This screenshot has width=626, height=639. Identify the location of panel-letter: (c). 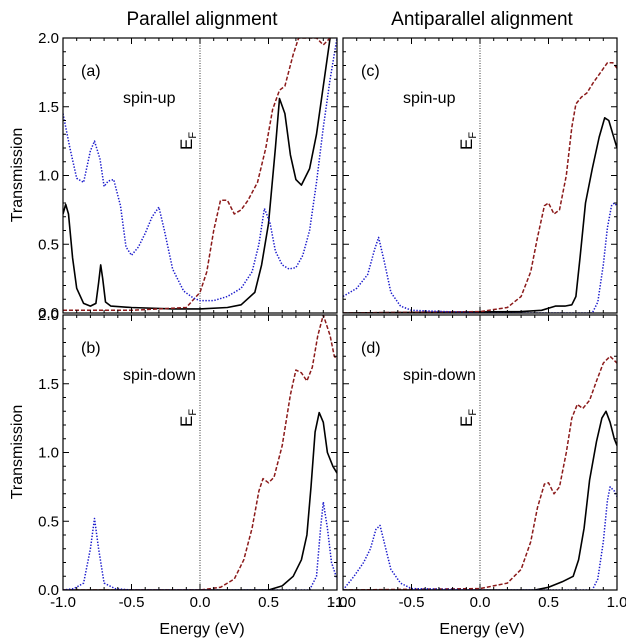
(370, 71).